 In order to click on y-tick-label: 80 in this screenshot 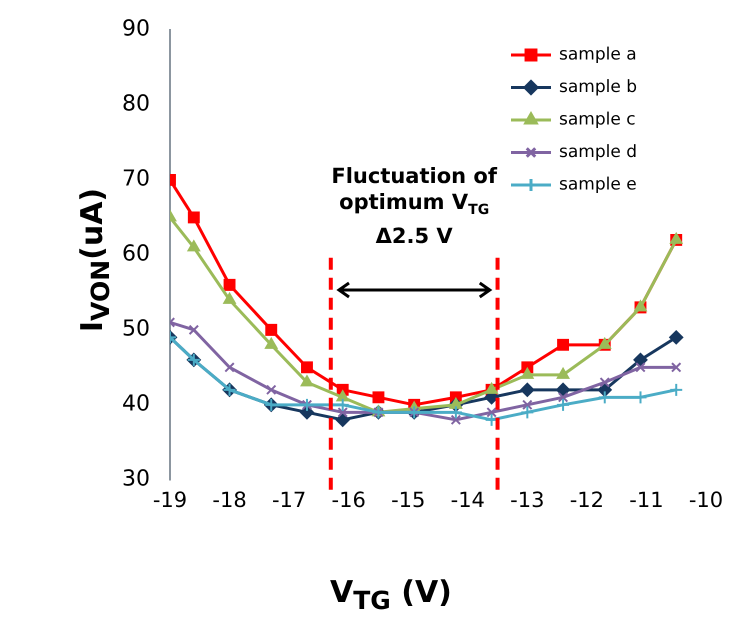, I will do `click(136, 104)`.